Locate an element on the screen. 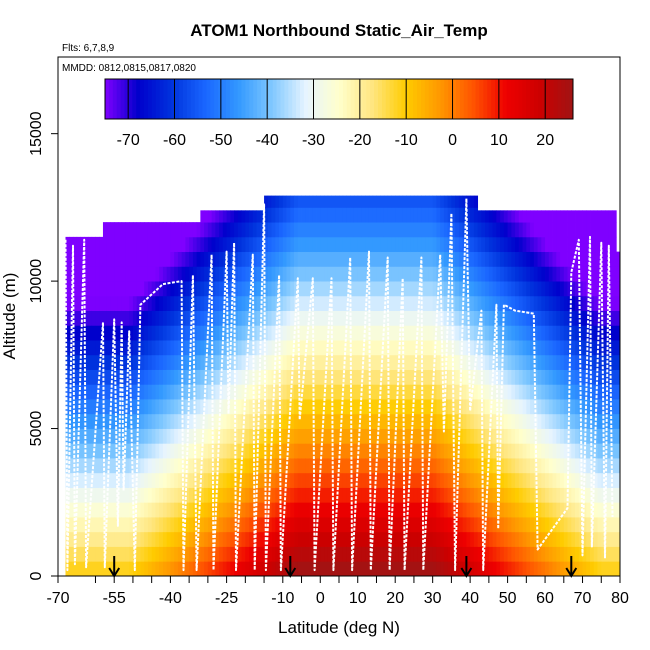 This screenshot has height=650, width=650. x-tick-label: -40 is located at coordinates (170, 598).